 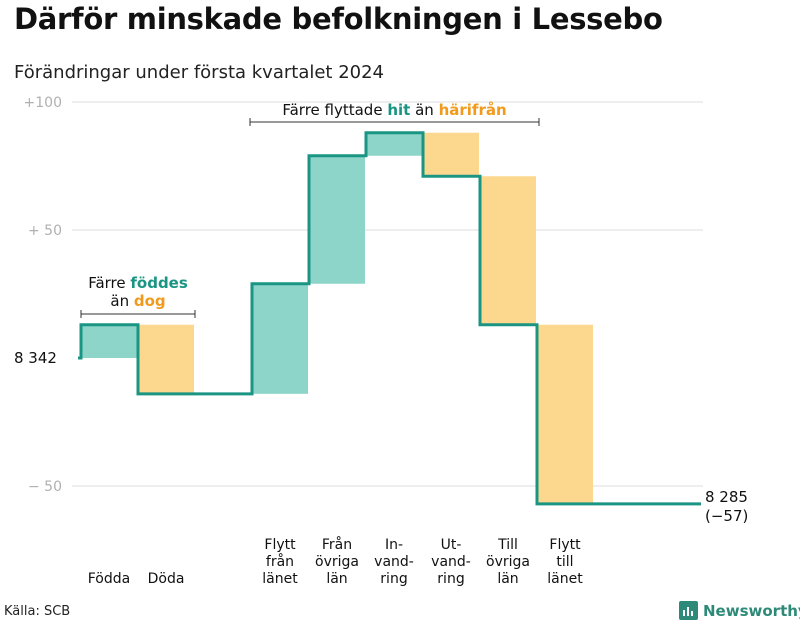 I want to click on chart-subtitle: Förändringar under första kvartalet 2024, so click(x=199, y=72).